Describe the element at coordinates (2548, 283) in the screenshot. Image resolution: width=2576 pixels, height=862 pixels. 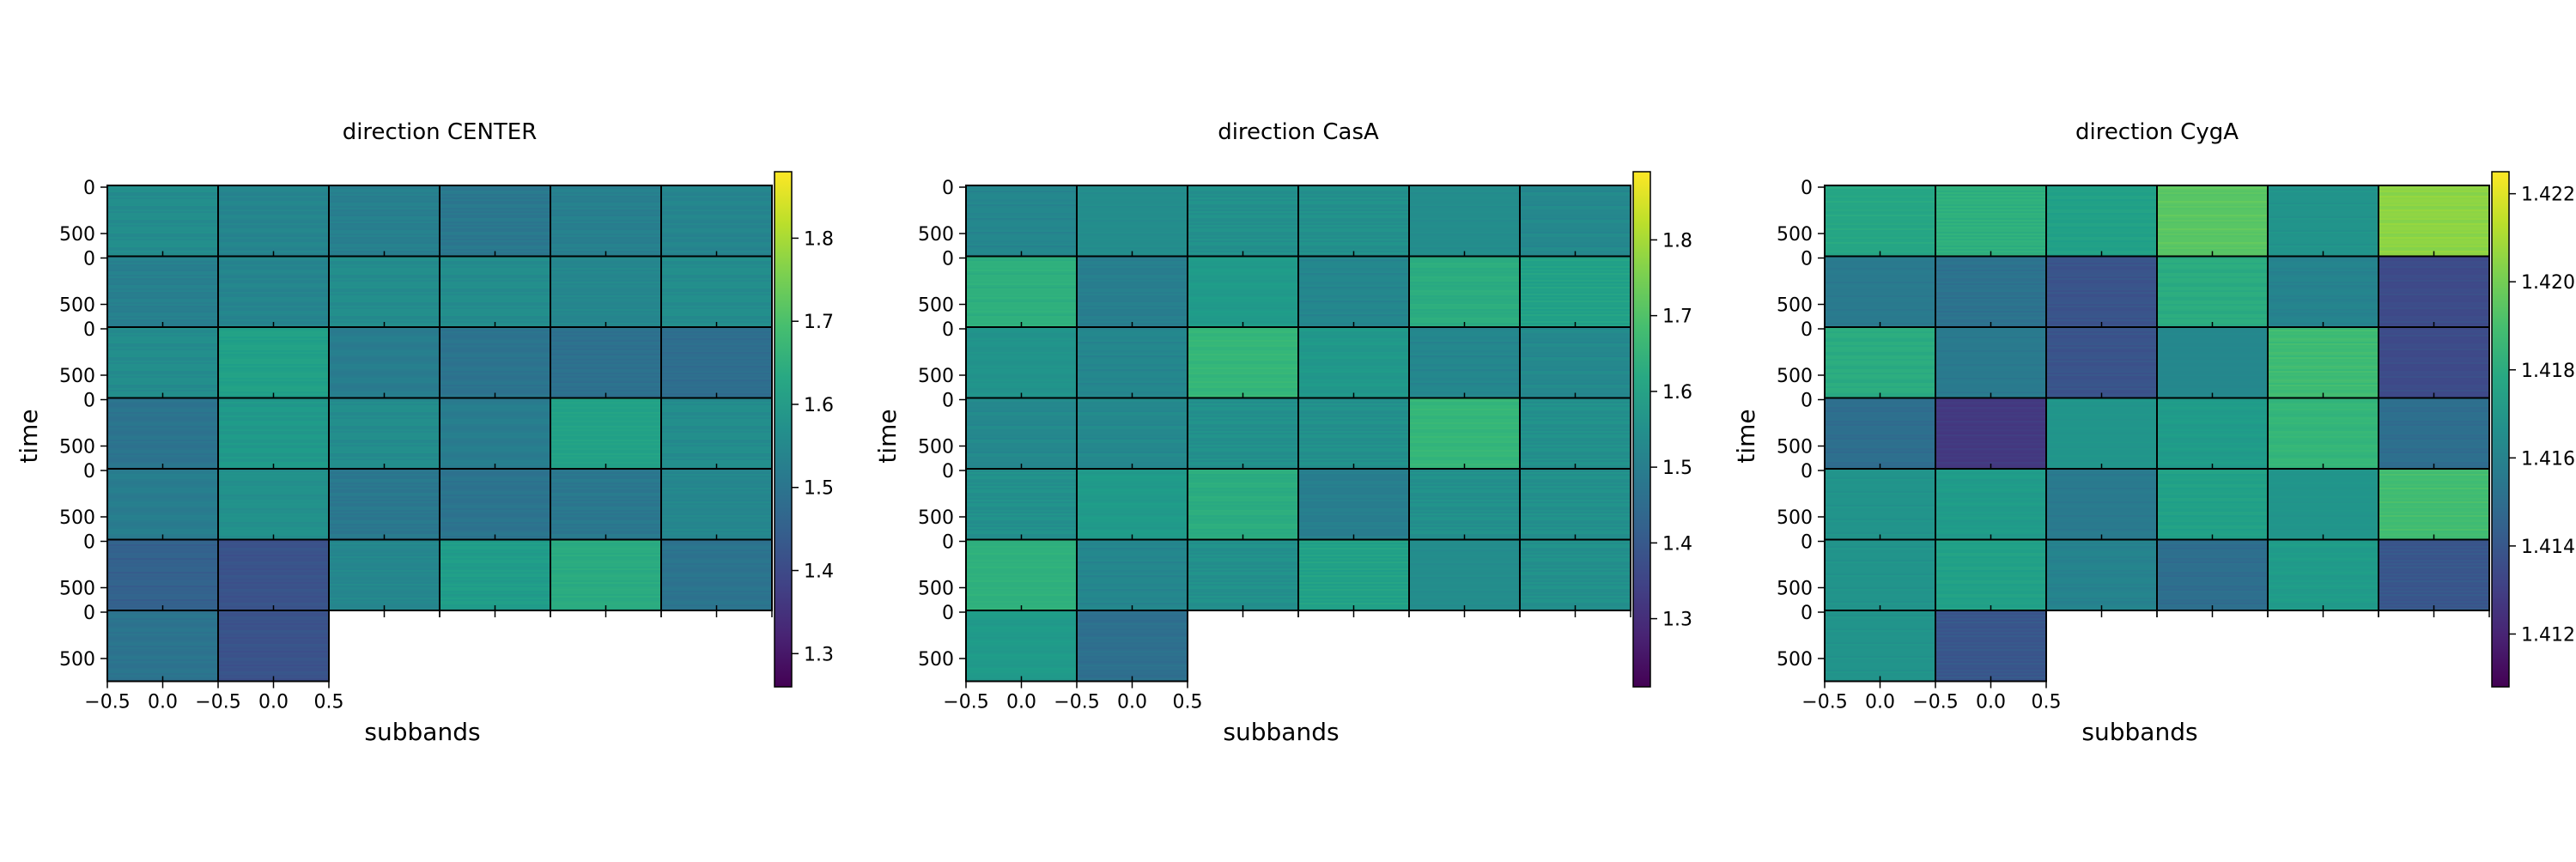
I see `colorbar-tick-label: 1.420` at that location.